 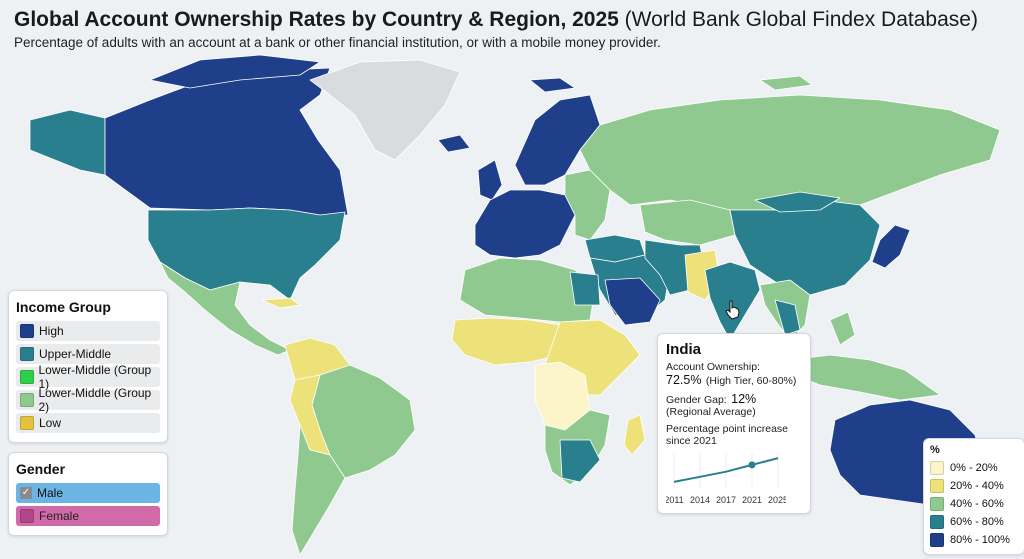 What do you see at coordinates (41, 469) in the screenshot?
I see `gender-title: Gender` at bounding box center [41, 469].